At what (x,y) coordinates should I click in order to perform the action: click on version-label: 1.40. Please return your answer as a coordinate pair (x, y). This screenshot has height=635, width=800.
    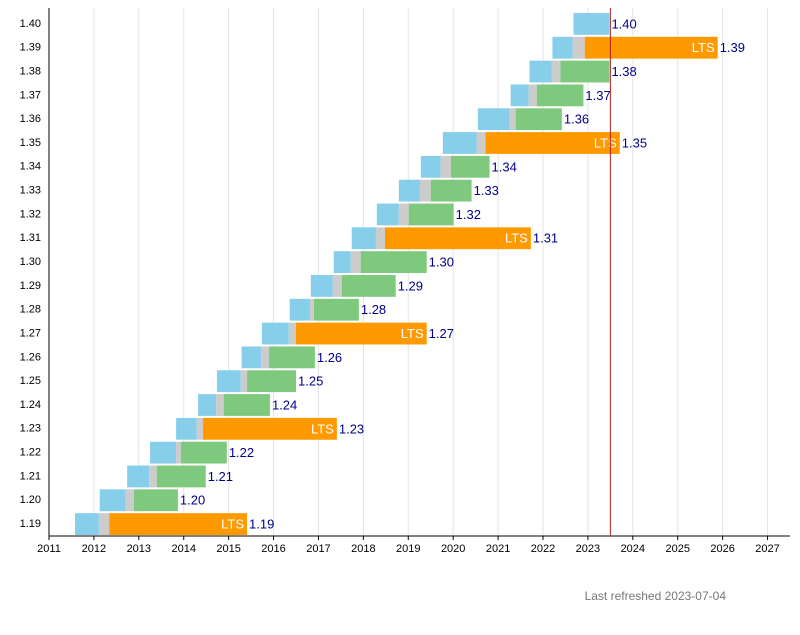
    Looking at the image, I should click on (623, 23).